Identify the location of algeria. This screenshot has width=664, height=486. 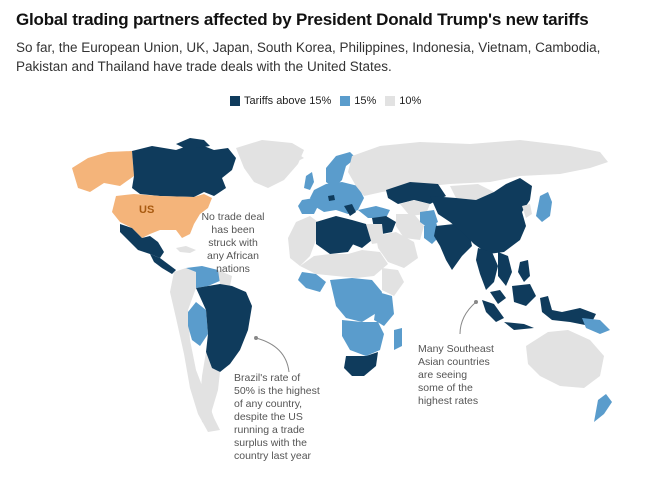
(336, 235).